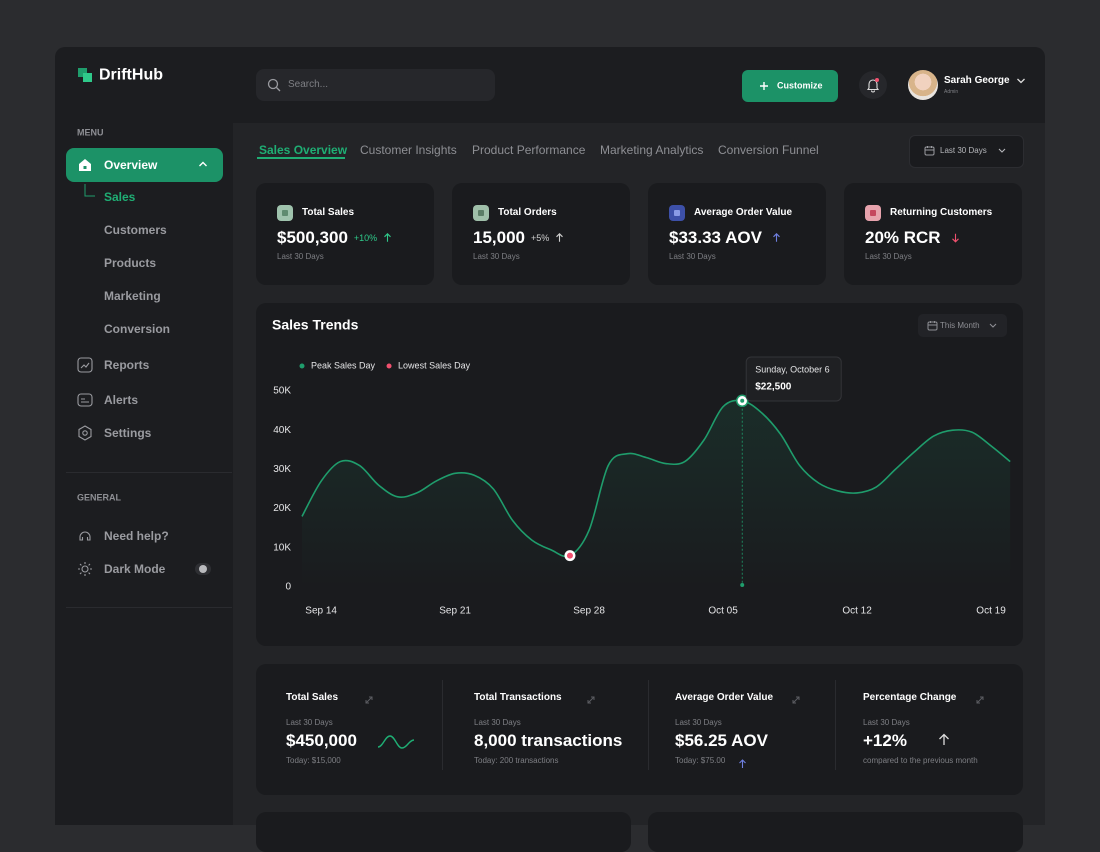 The height and width of the screenshot is (852, 1100). Describe the element at coordinates (721, 740) in the screenshot. I see `summary-value: $56.25 AOV` at that location.